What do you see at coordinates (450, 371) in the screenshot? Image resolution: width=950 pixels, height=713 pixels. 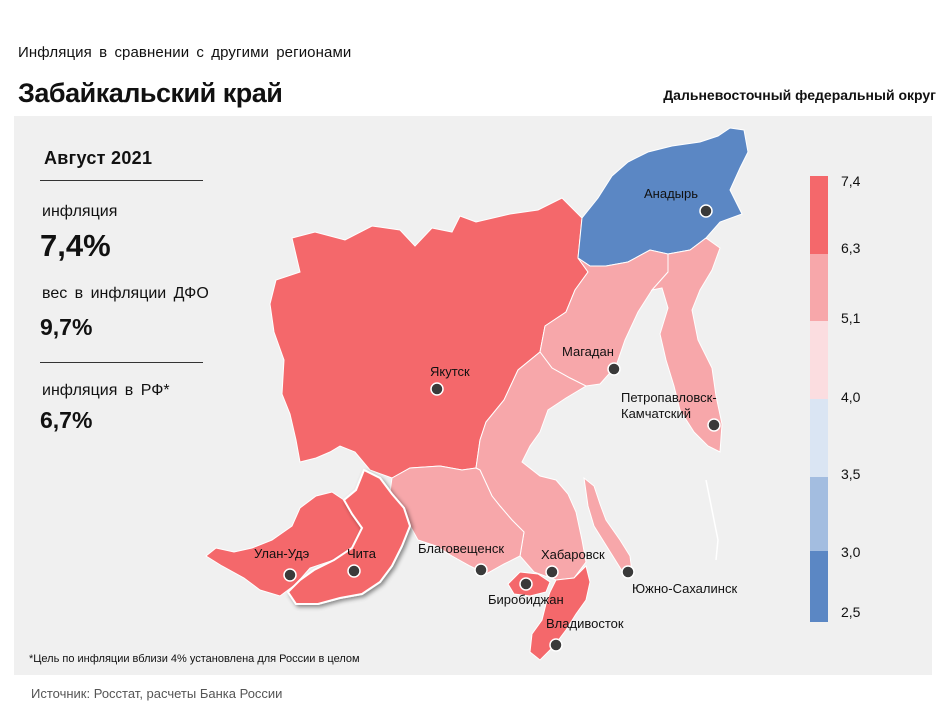 I see `city-label-yakutsk: Якутск` at bounding box center [450, 371].